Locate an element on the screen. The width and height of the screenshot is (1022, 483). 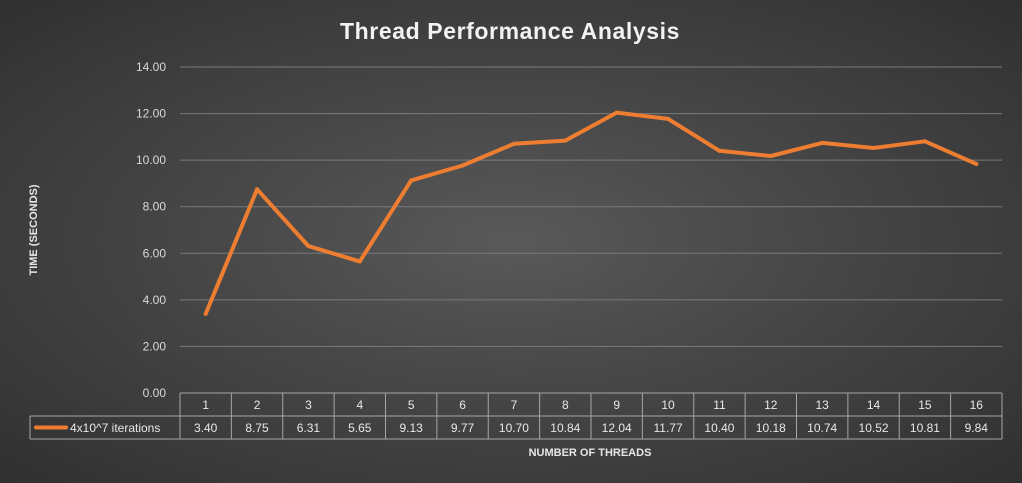
x-category-label: 16 is located at coordinates (977, 405).